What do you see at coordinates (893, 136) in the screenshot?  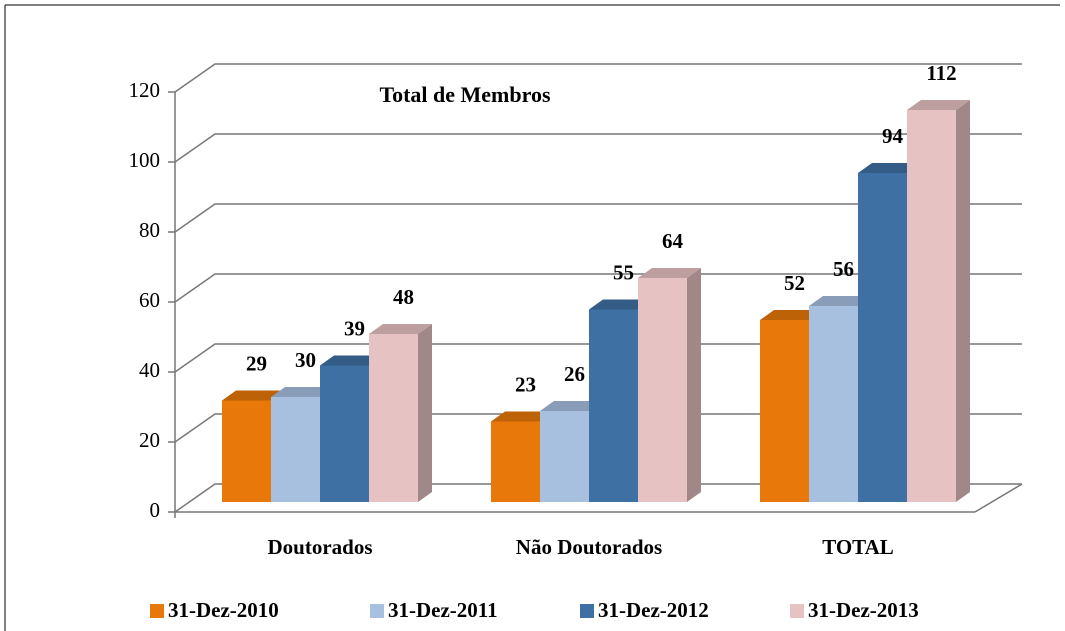 I see `value-label: 94` at bounding box center [893, 136].